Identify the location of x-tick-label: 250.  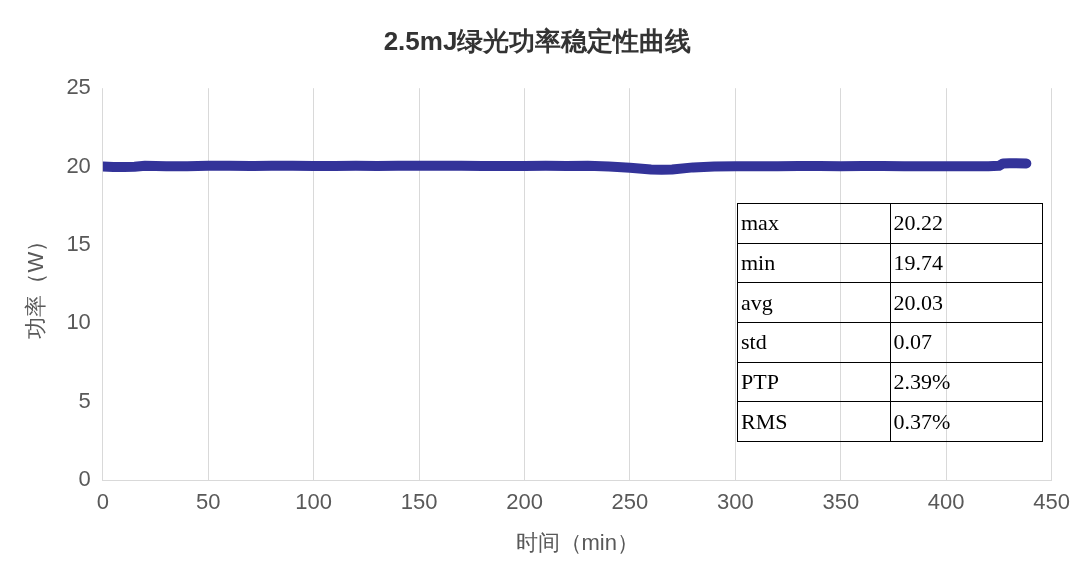
(630, 502).